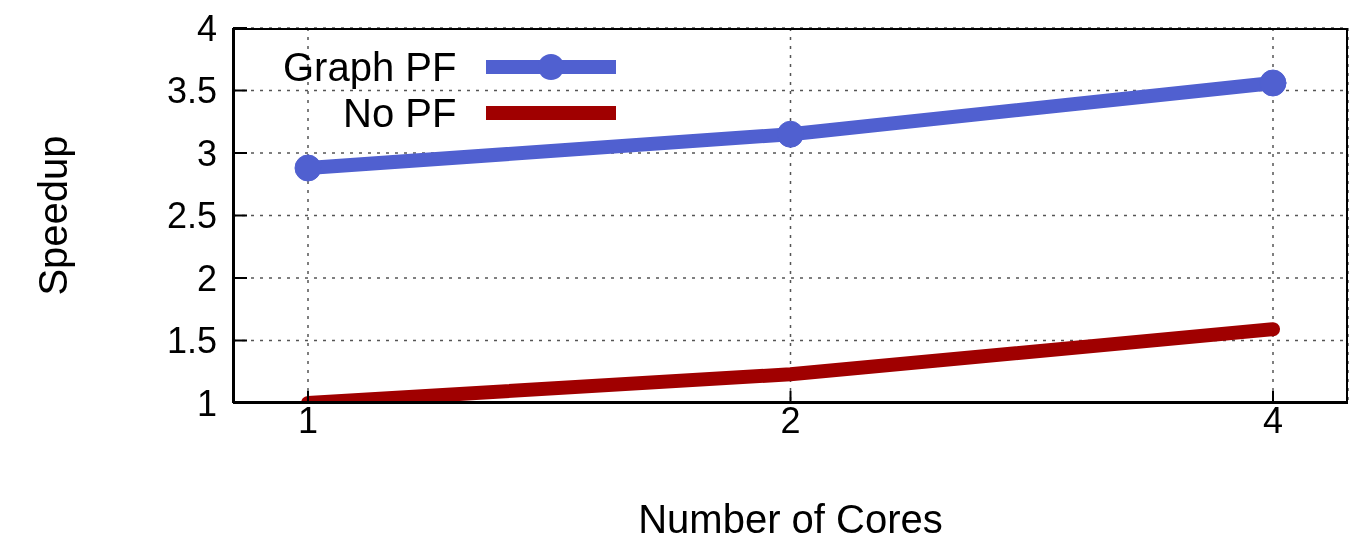 This screenshot has width=1366, height=541. Describe the element at coordinates (790, 519) in the screenshot. I see `x-axis-title: Number of Cores` at that location.